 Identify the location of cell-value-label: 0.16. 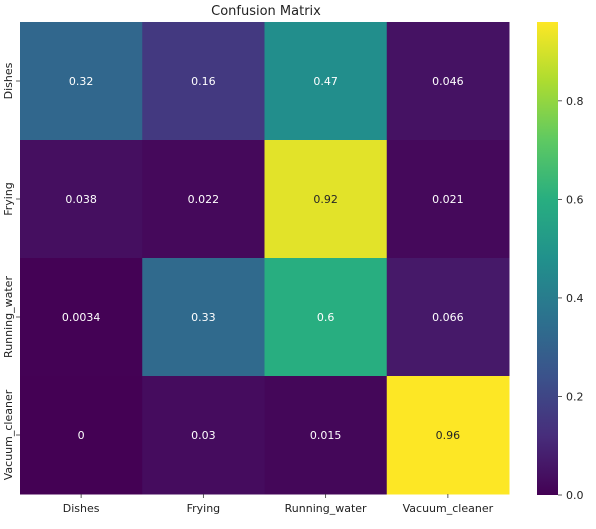
(203, 81).